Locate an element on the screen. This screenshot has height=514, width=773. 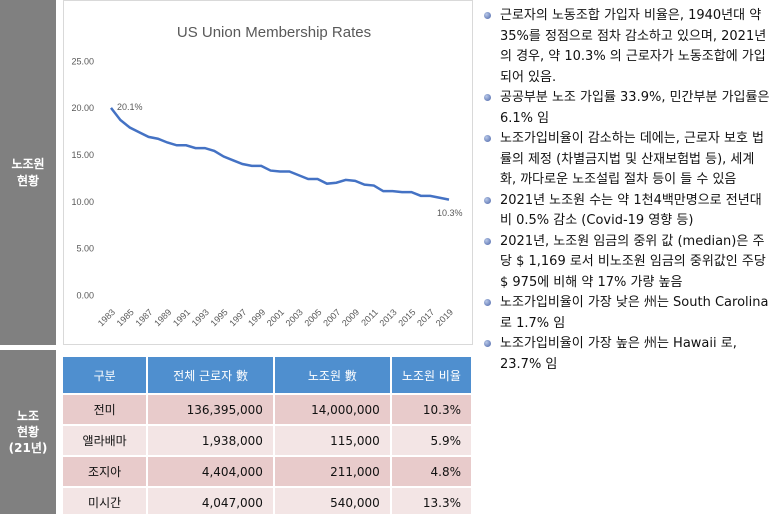
x-tick-label: 1999 is located at coordinates (256, 317).